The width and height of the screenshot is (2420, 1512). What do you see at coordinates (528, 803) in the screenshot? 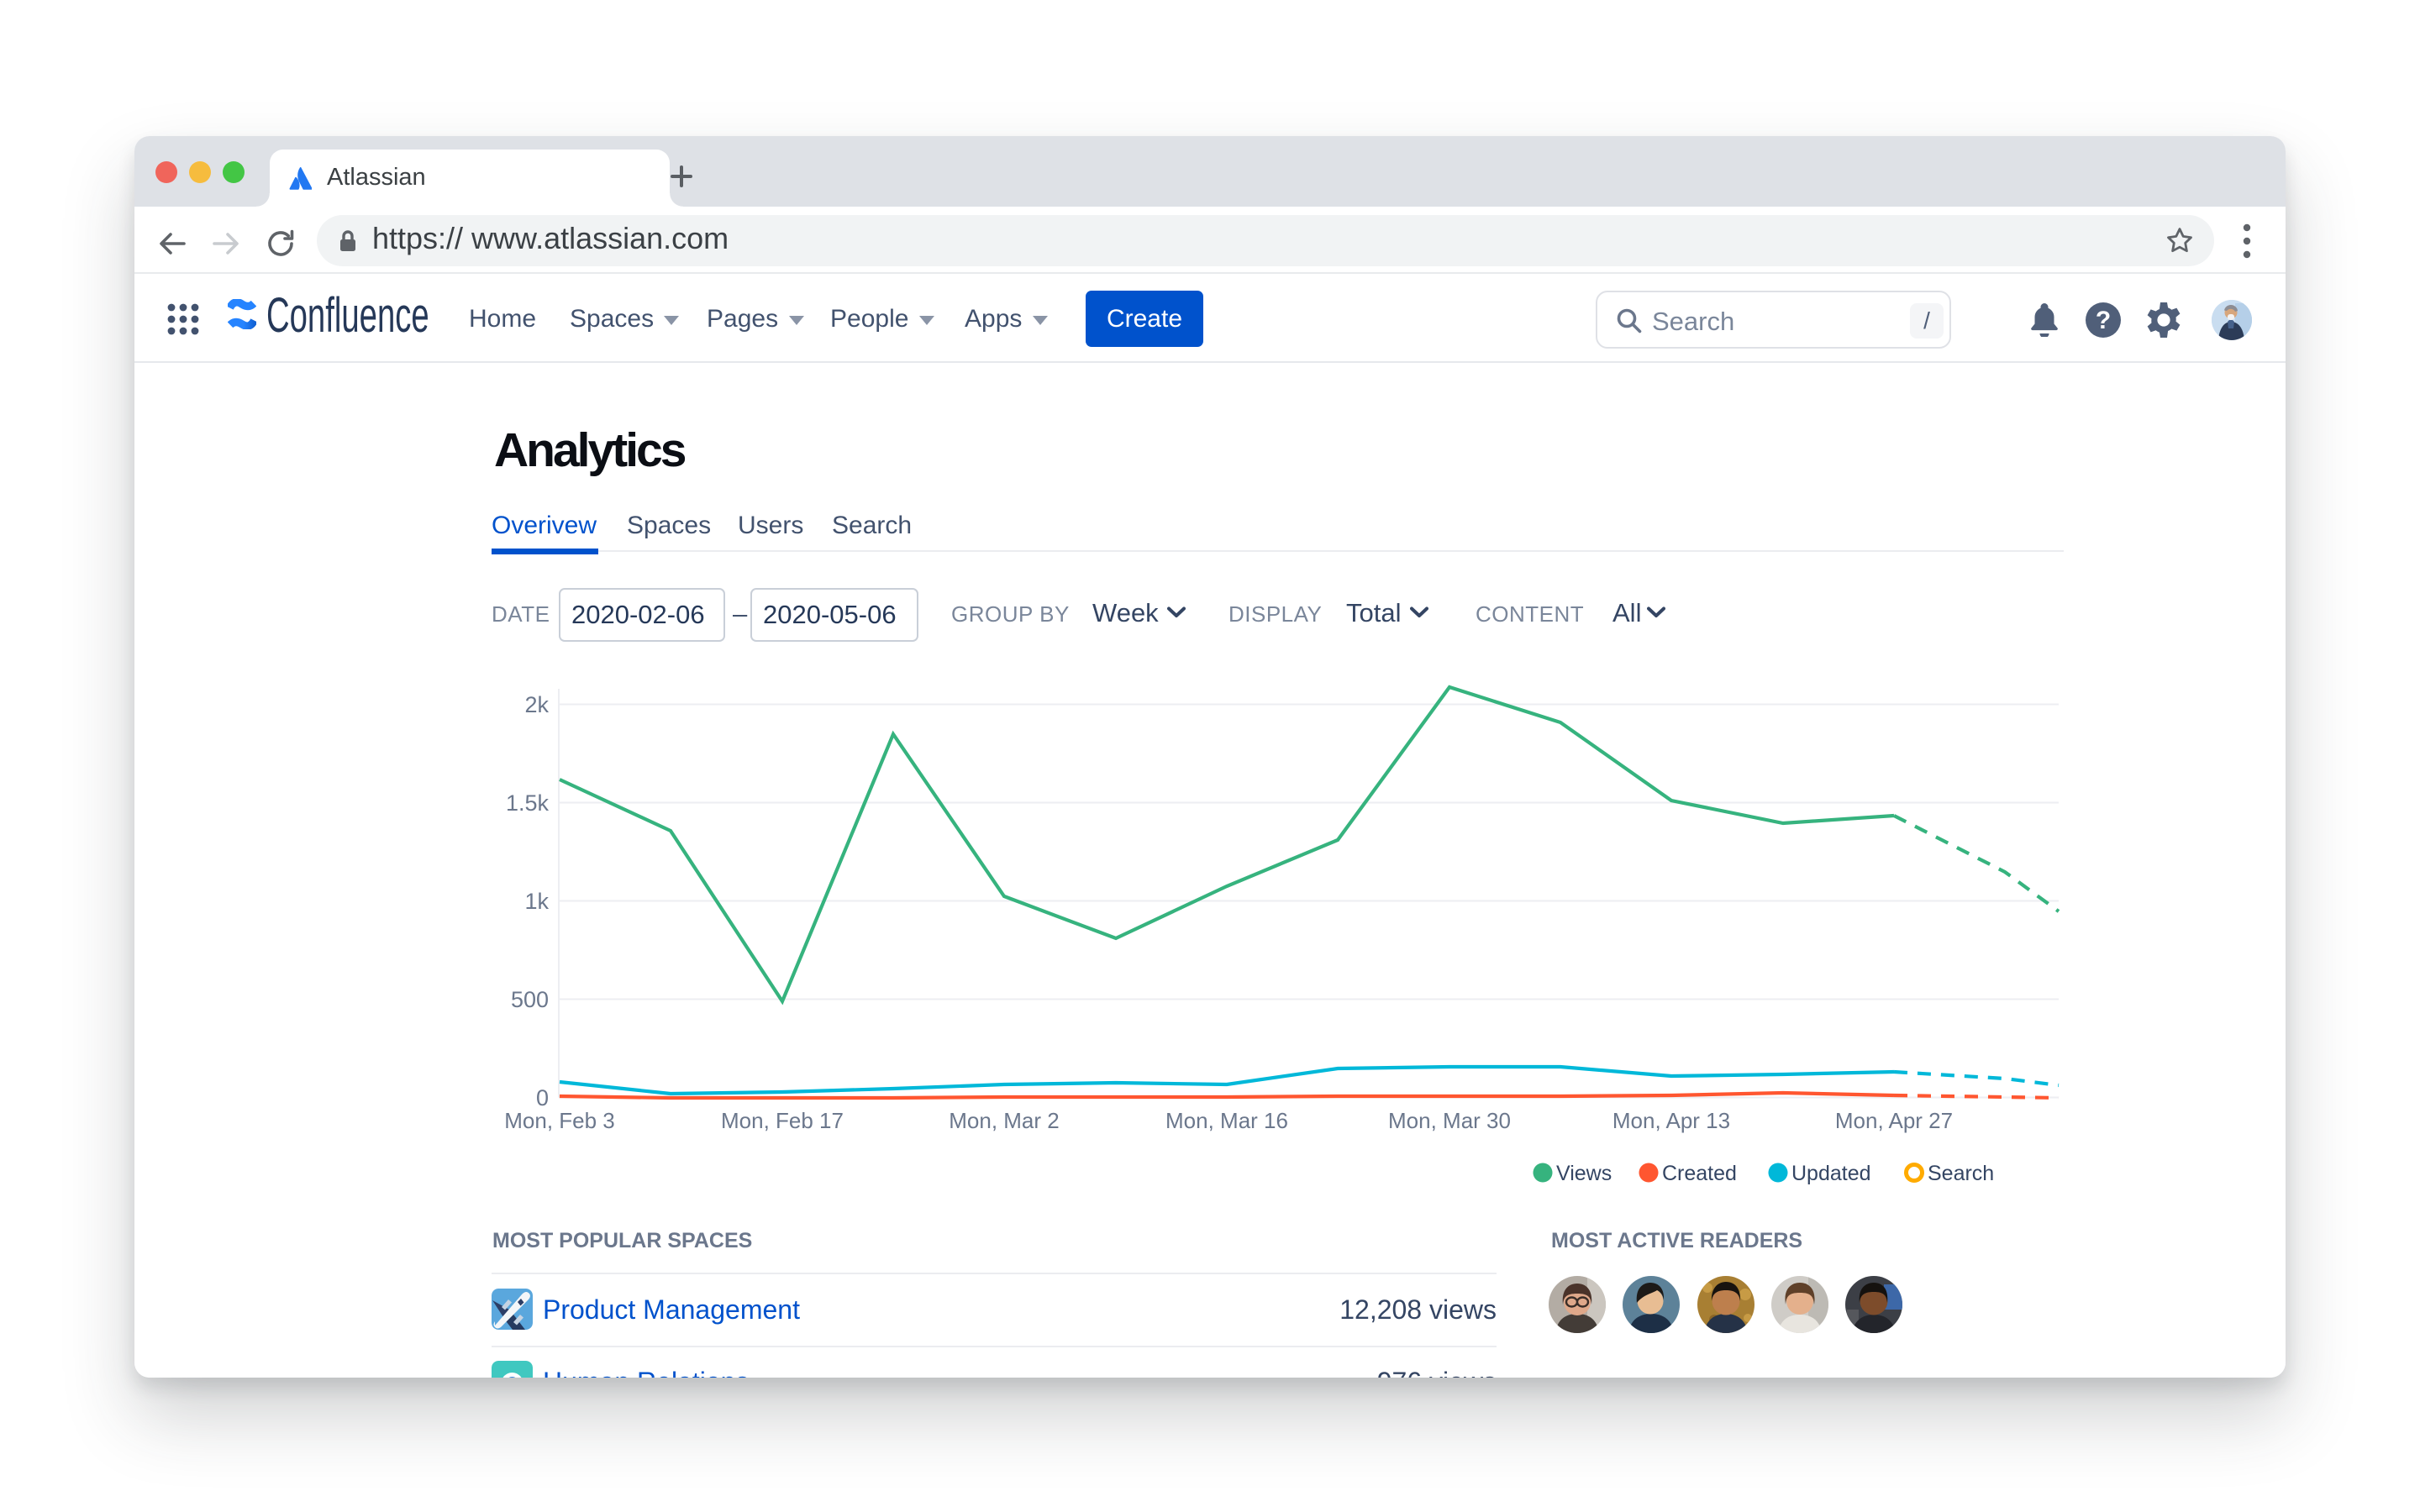
I see `svg-text: 1.5k` at bounding box center [528, 803].